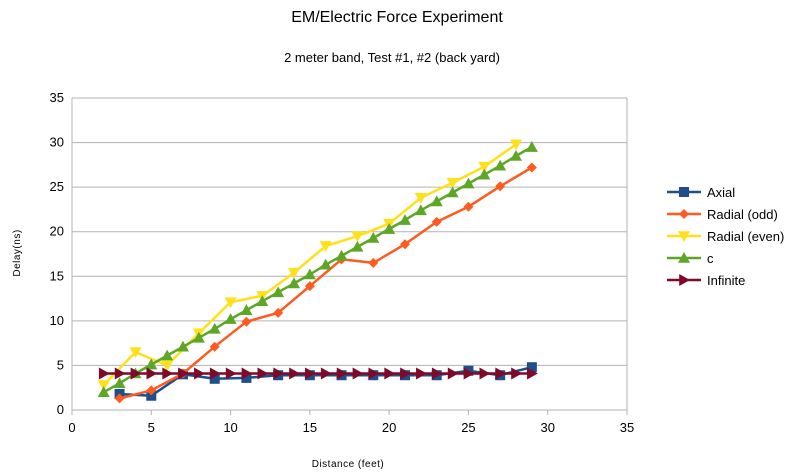  What do you see at coordinates (627, 427) in the screenshot?
I see `x-tick-label: 35` at bounding box center [627, 427].